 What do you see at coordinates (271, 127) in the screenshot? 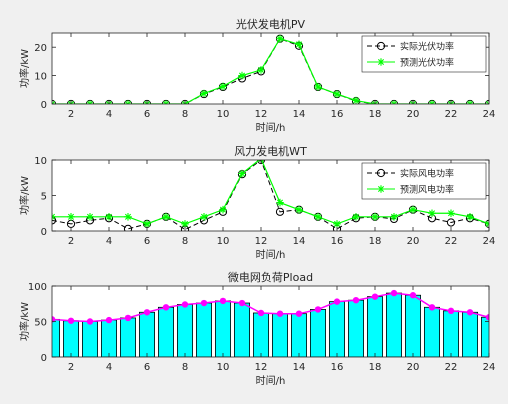
I see `x-axis-label: 时间/h` at bounding box center [271, 127].